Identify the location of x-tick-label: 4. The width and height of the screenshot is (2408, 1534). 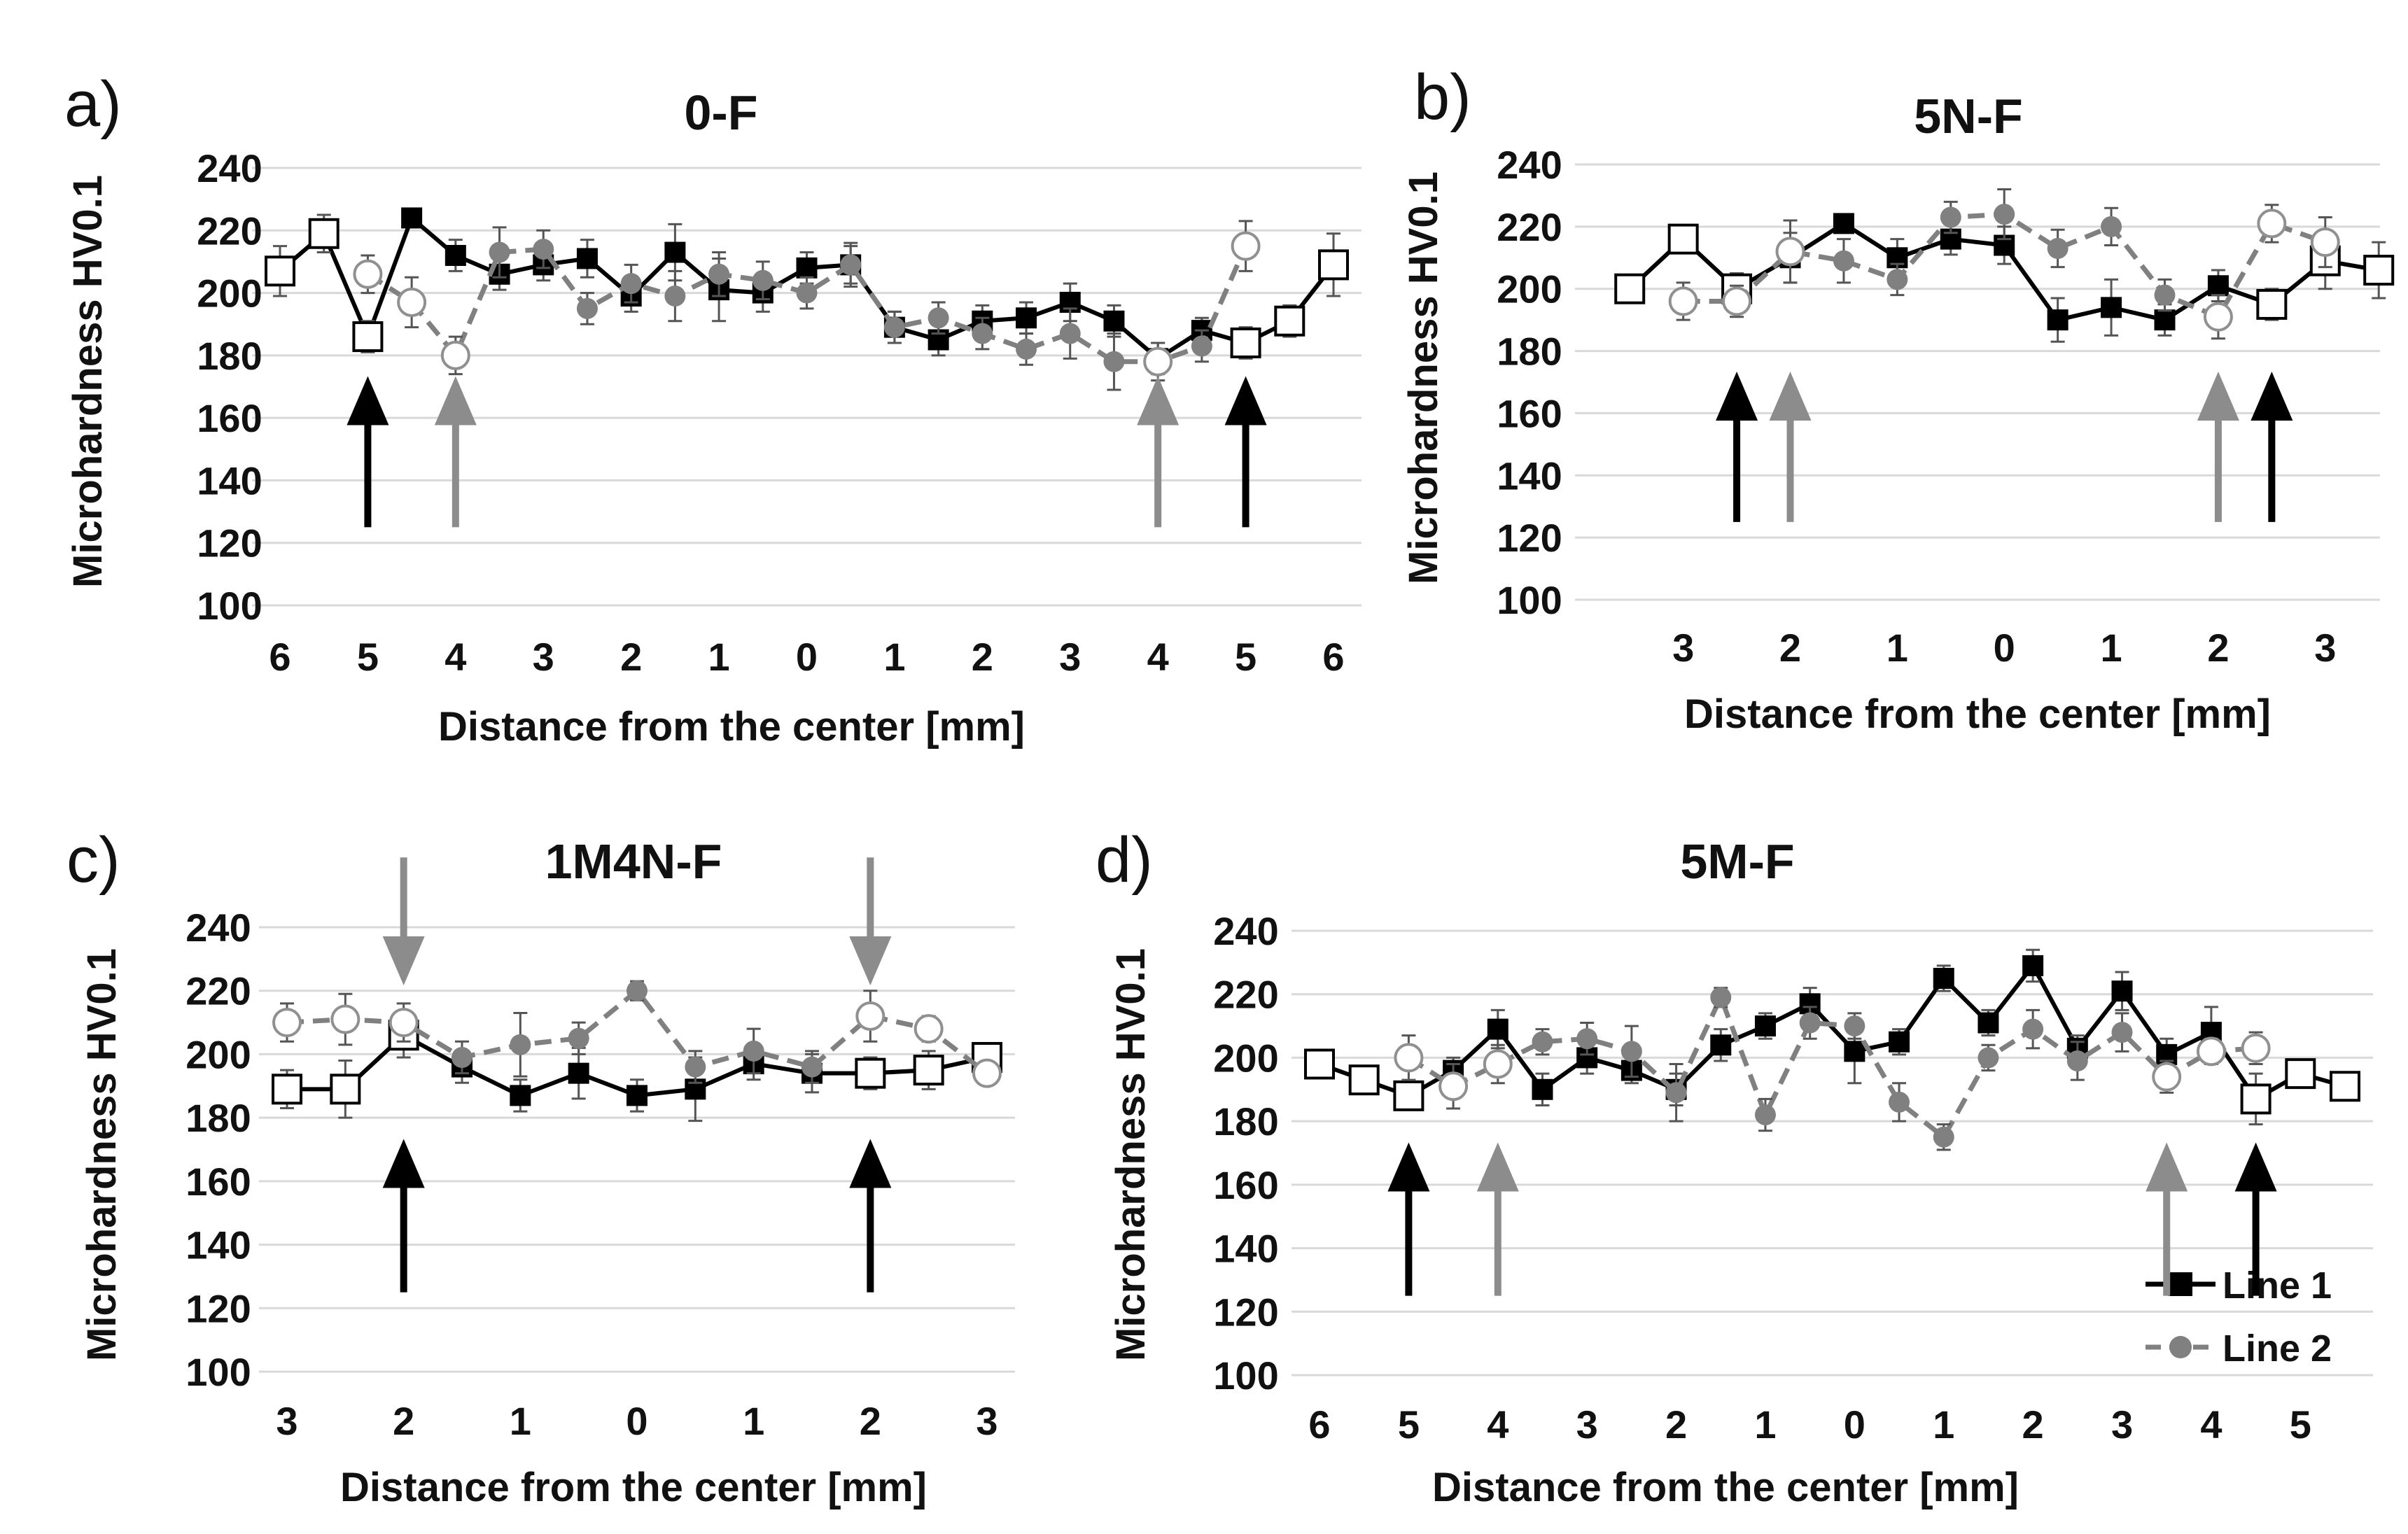
(1158, 657).